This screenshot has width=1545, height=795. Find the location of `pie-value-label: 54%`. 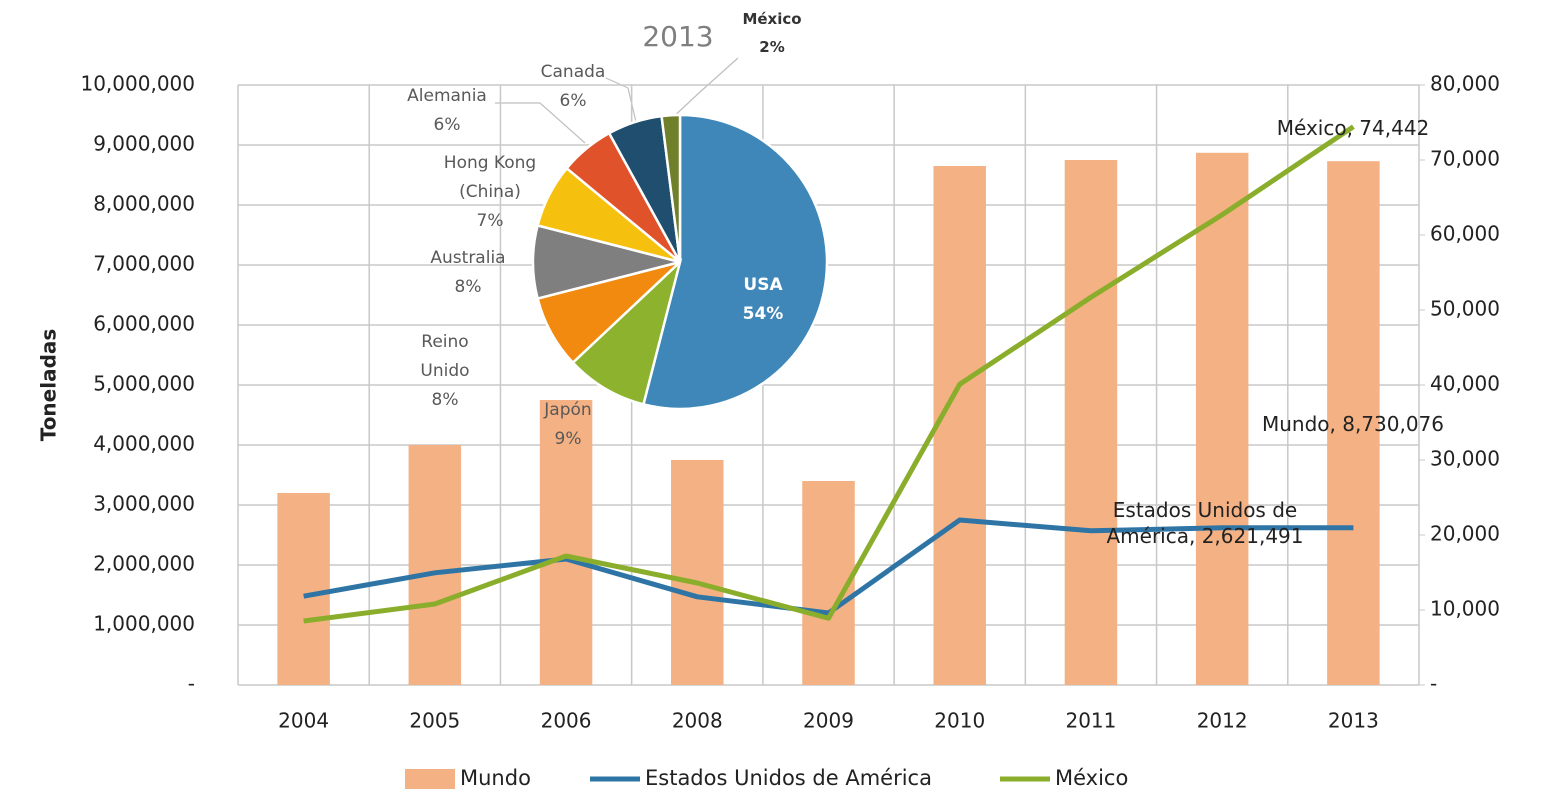

pie-value-label: 54% is located at coordinates (763, 314).